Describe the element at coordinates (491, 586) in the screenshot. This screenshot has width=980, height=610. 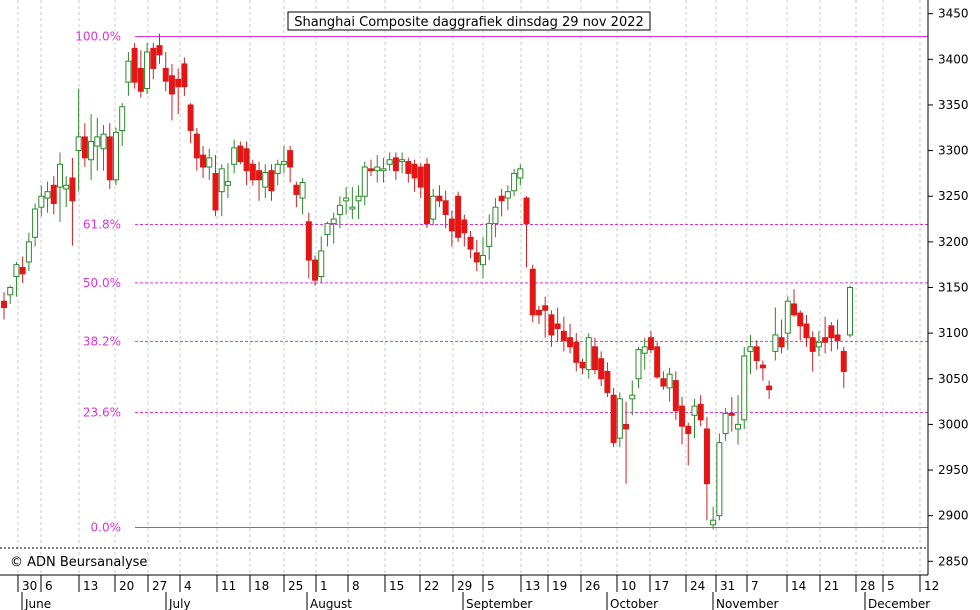
I see `x-day-label: 5` at that location.